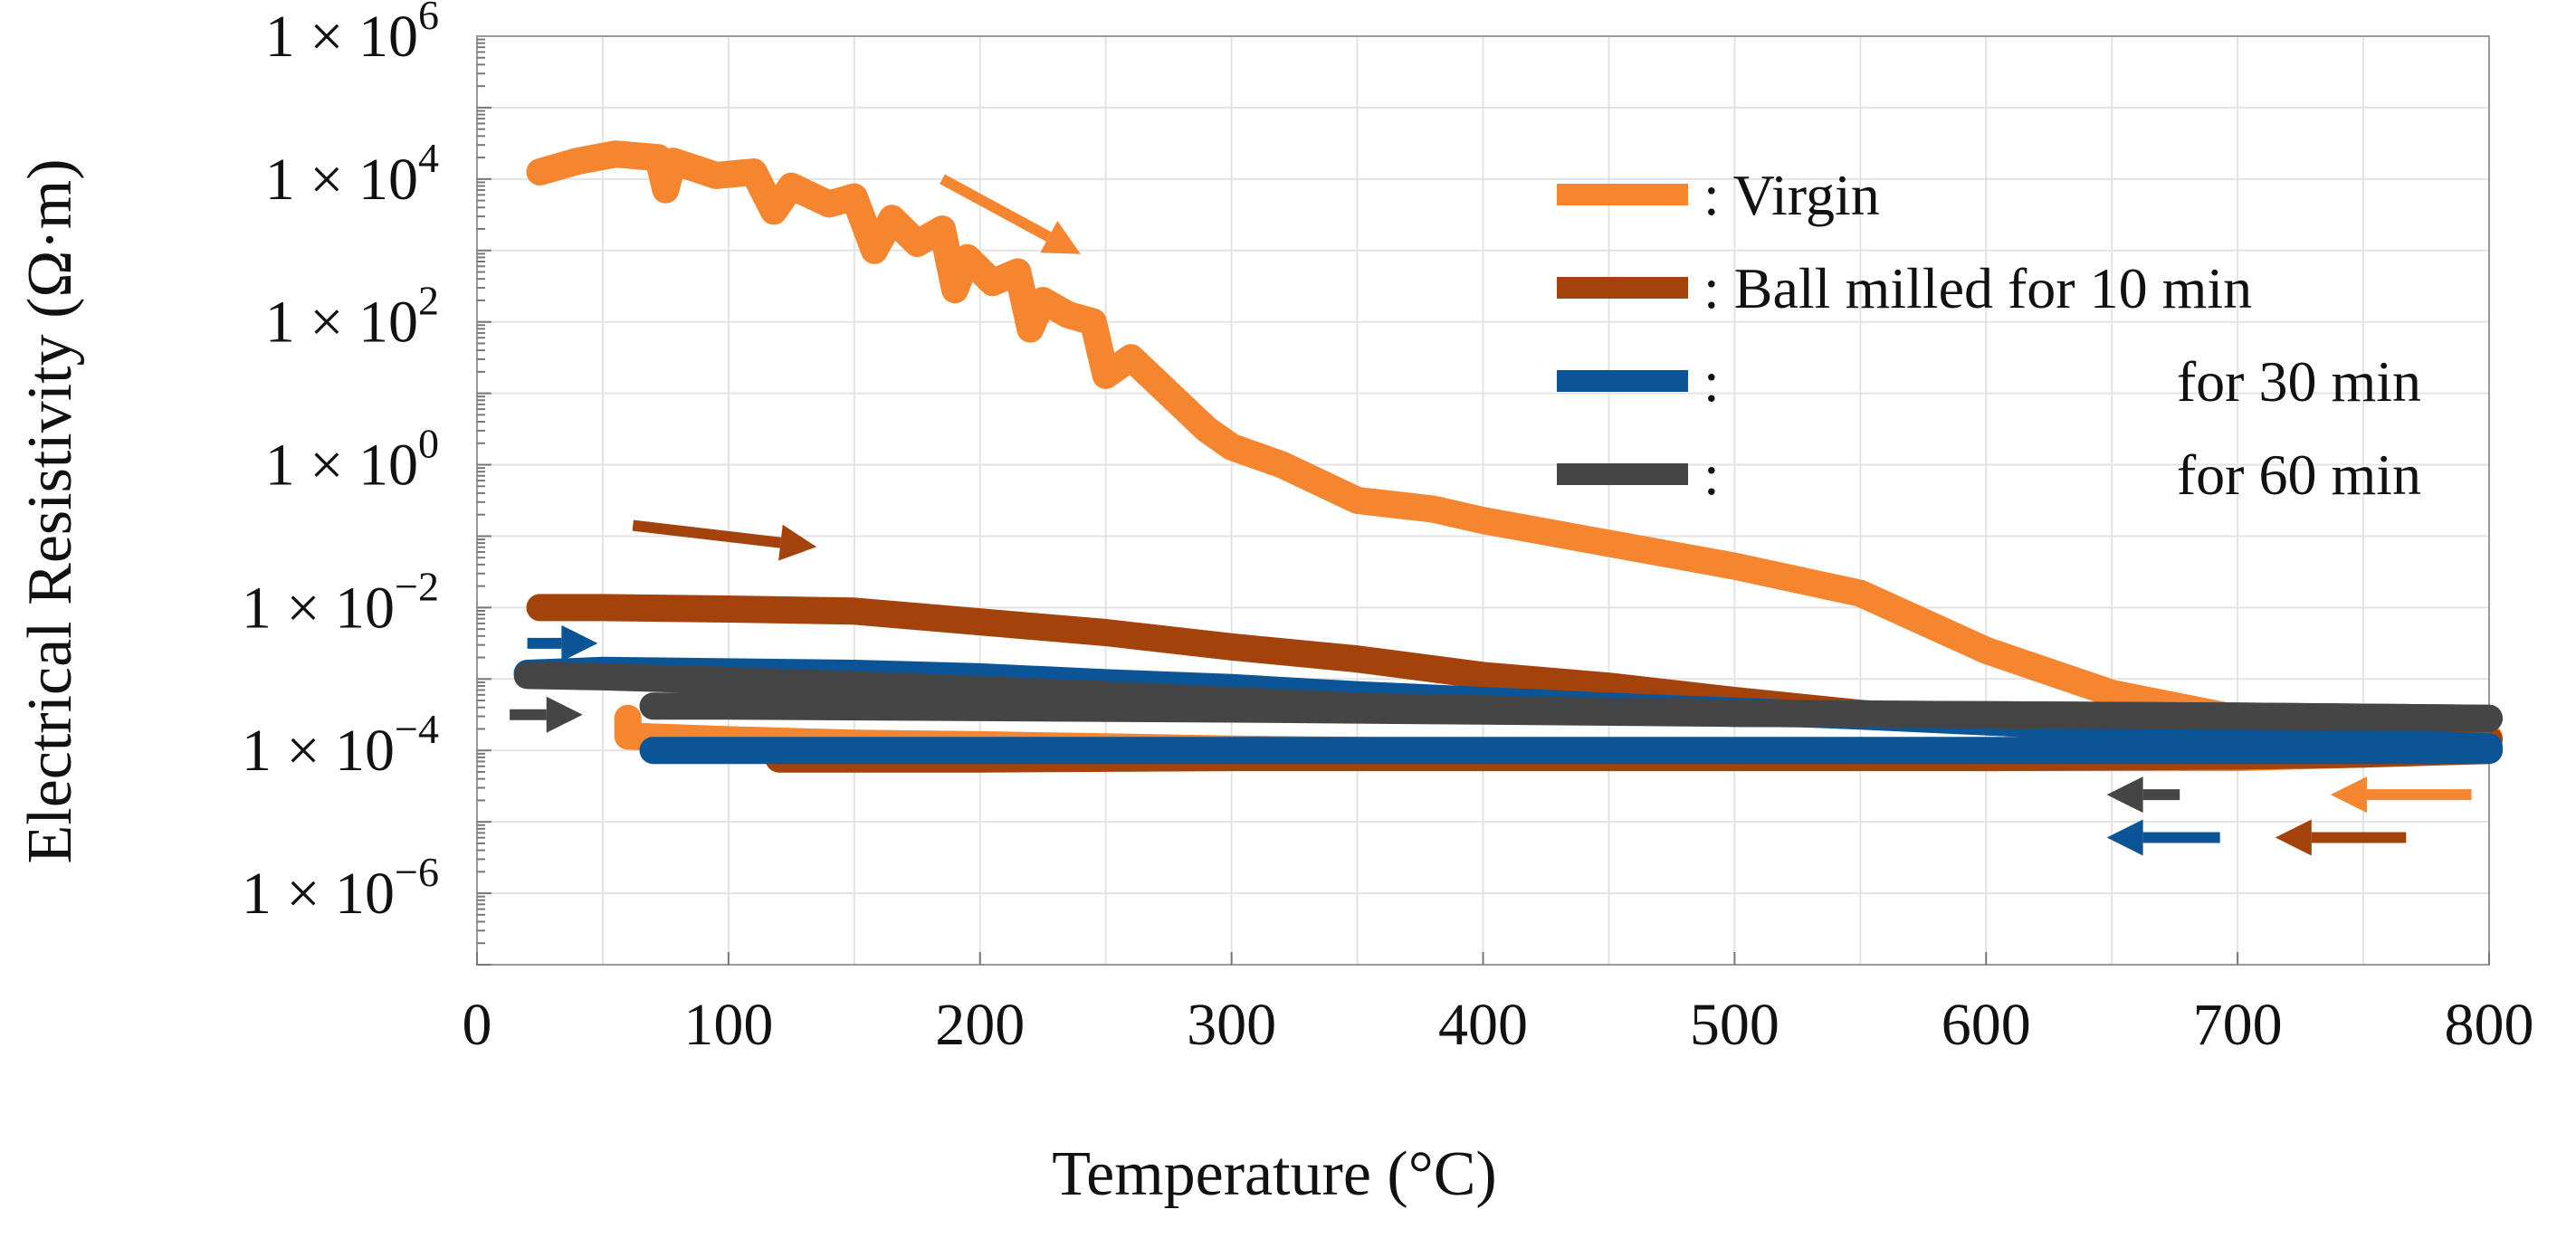 This screenshot has width=2576, height=1238. Describe the element at coordinates (1231, 1025) in the screenshot. I see `x-tick-label: 300` at that location.